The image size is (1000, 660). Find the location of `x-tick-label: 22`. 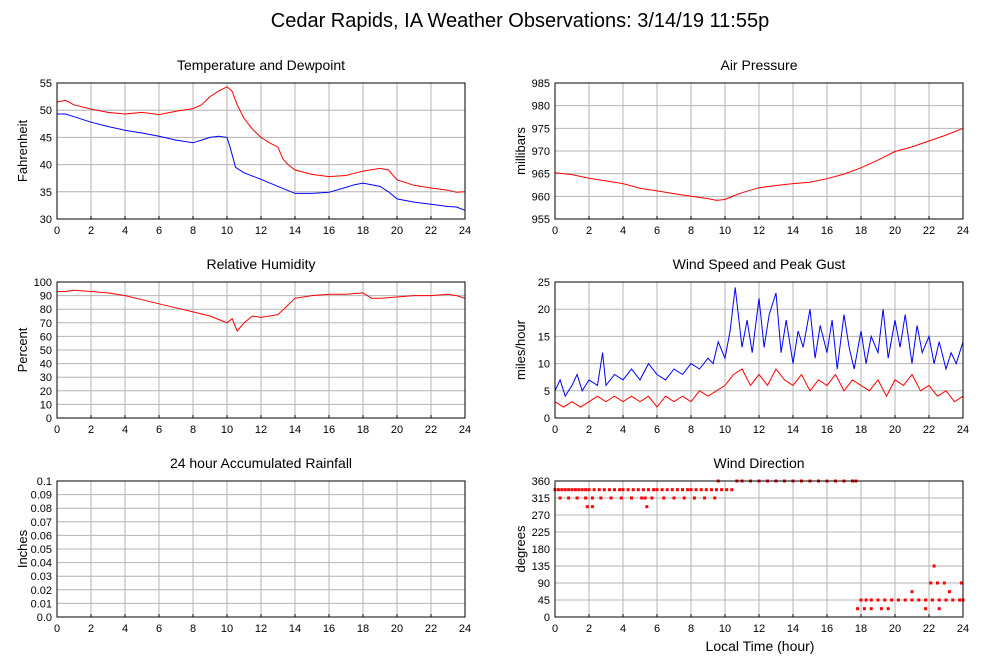

x-tick-label: 22 is located at coordinates (431, 231).